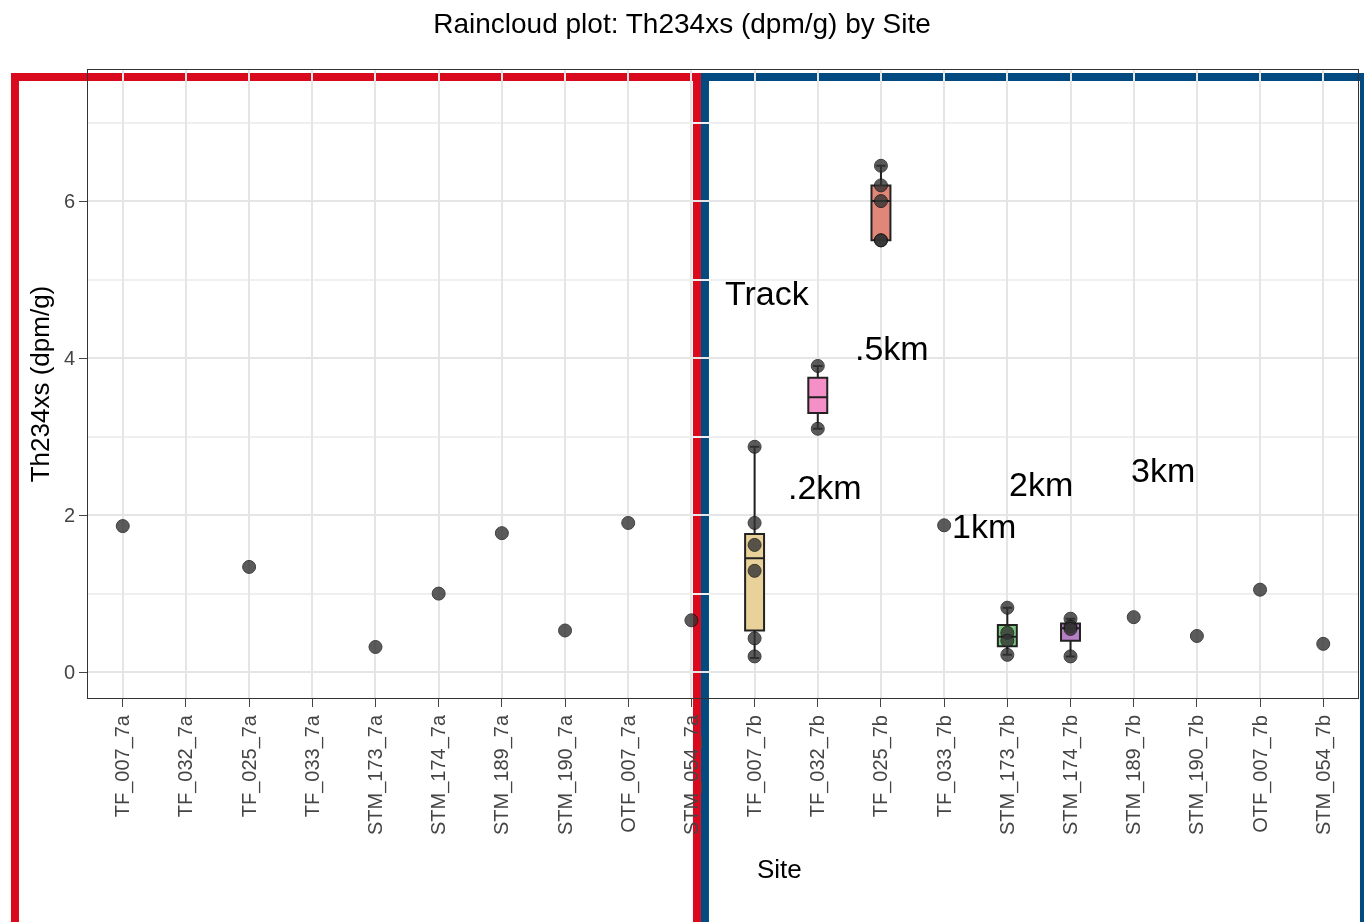 This screenshot has width=1364, height=922. Describe the element at coordinates (825, 487) in the screenshot. I see `annotation: .2km` at that location.